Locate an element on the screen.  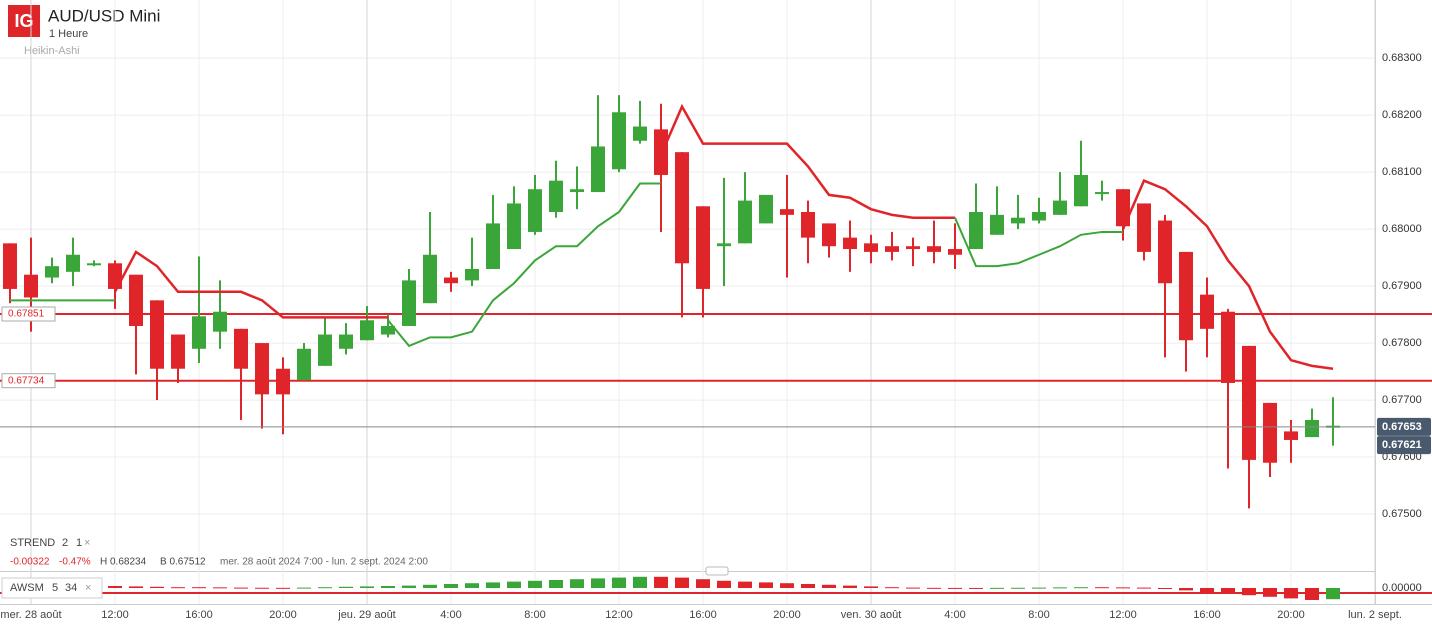
y-tick-label: 0.68300 is located at coordinates (1402, 58).